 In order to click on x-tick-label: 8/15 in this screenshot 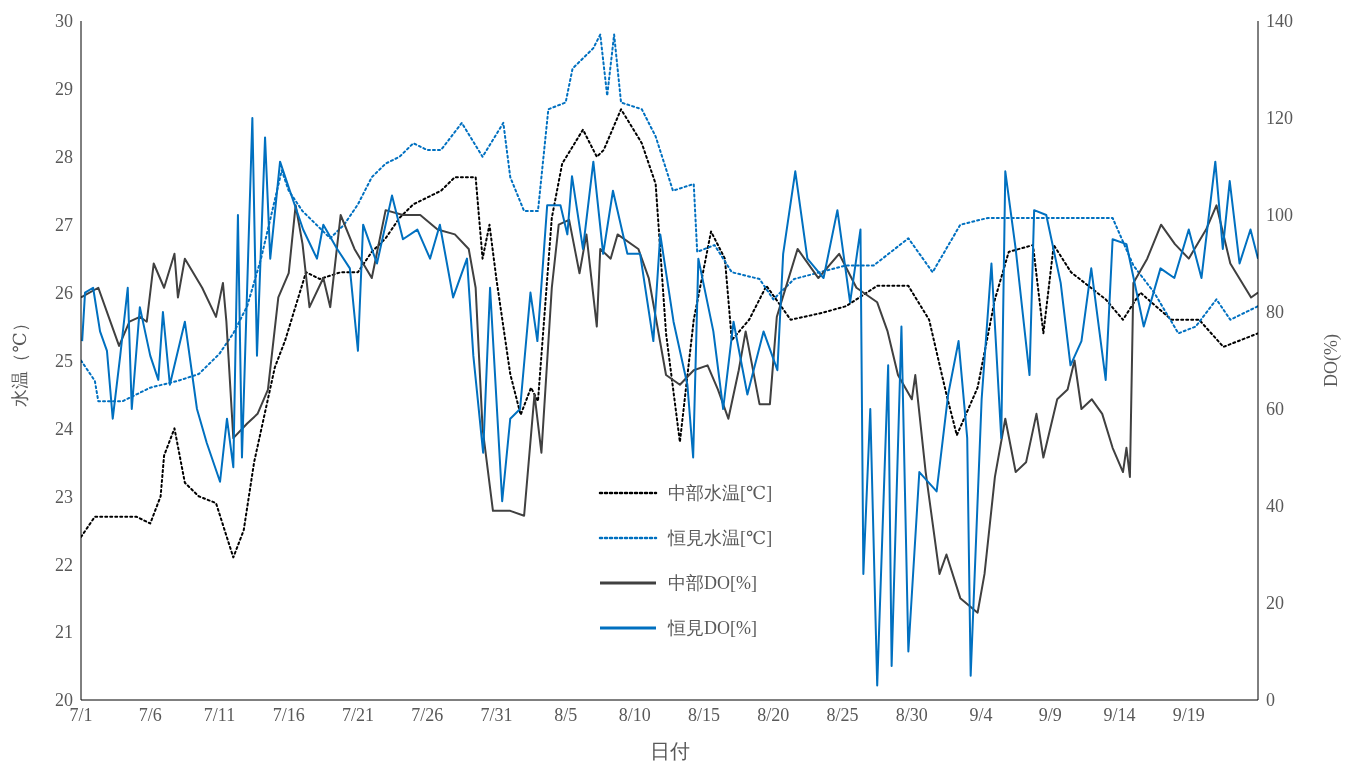, I will do `click(704, 714)`.